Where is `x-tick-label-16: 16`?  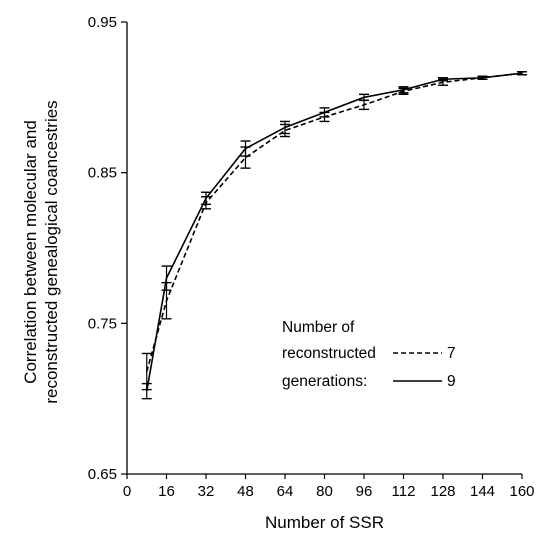
x-tick-label-16: 16 is located at coordinates (166, 491).